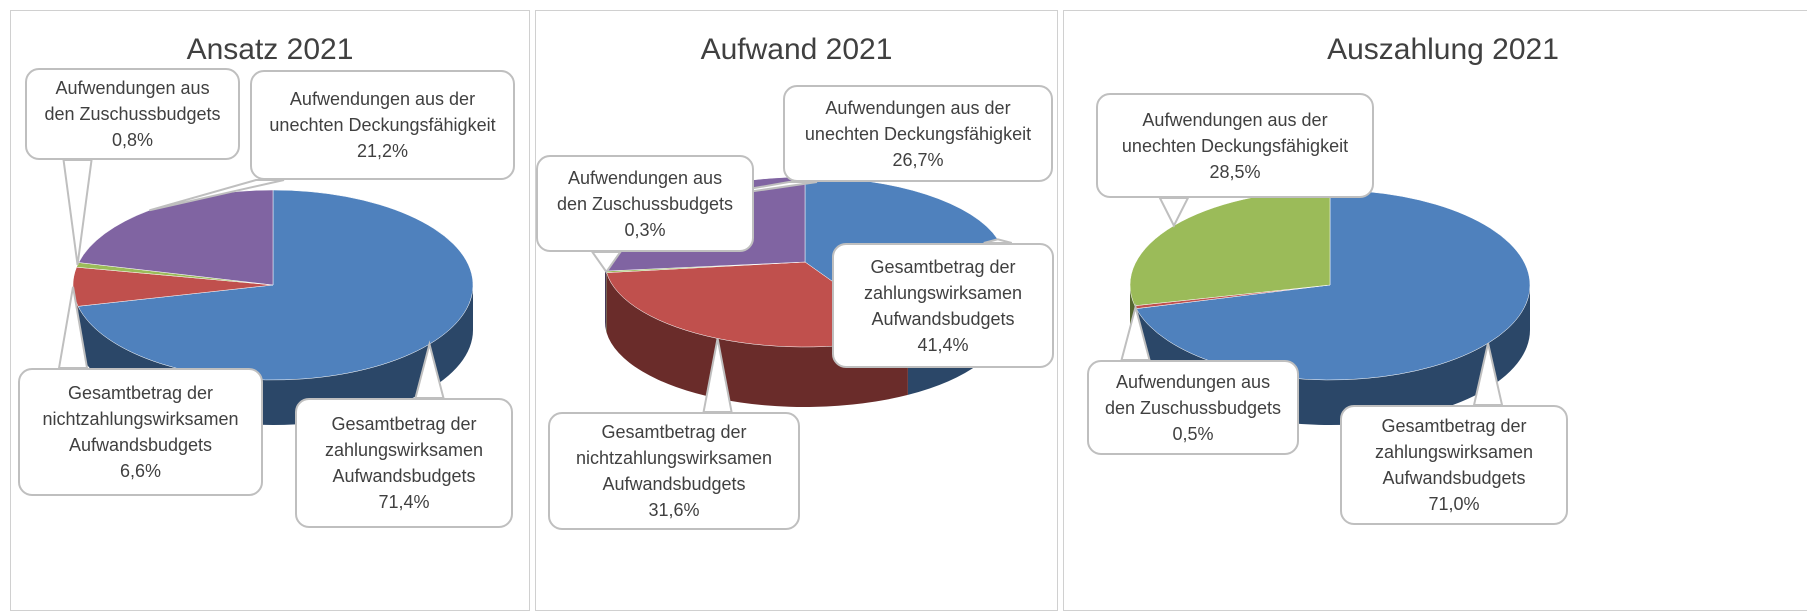  Describe the element at coordinates (382, 151) in the screenshot. I see `value-label: 21,2%` at that location.